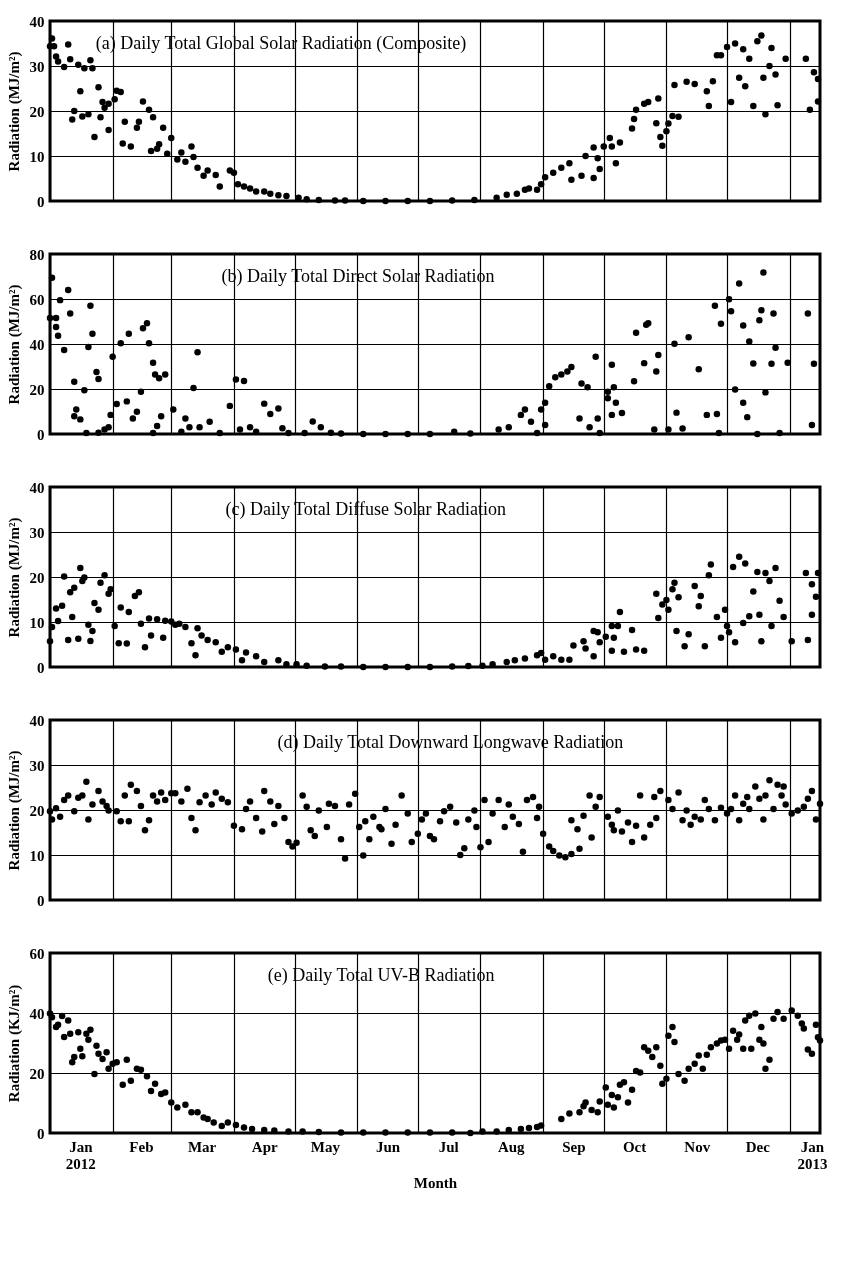  What do you see at coordinates (812, 1155) in the screenshot?
I see `x-tick-label: Jan 2013` at bounding box center [812, 1155].